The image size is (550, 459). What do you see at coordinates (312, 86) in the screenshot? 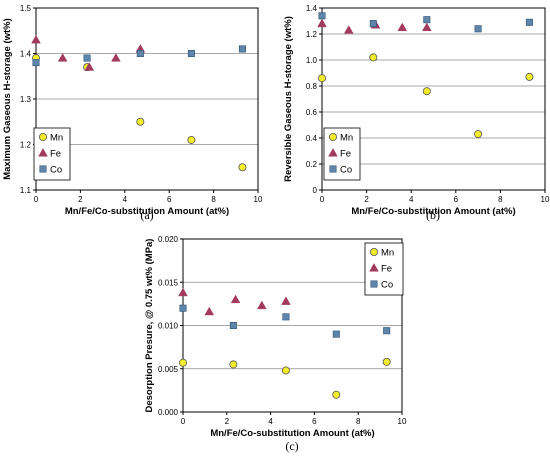
I see `y-tick-label: 0.8` at bounding box center [312, 86].